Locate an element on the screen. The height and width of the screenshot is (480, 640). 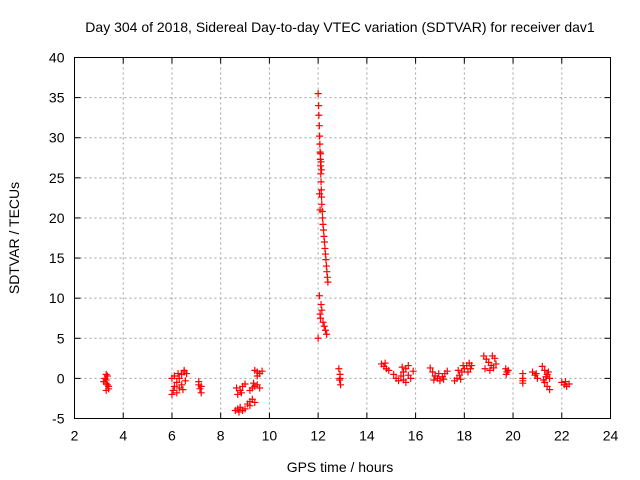
y-tick-label: 15 is located at coordinates (57, 258).